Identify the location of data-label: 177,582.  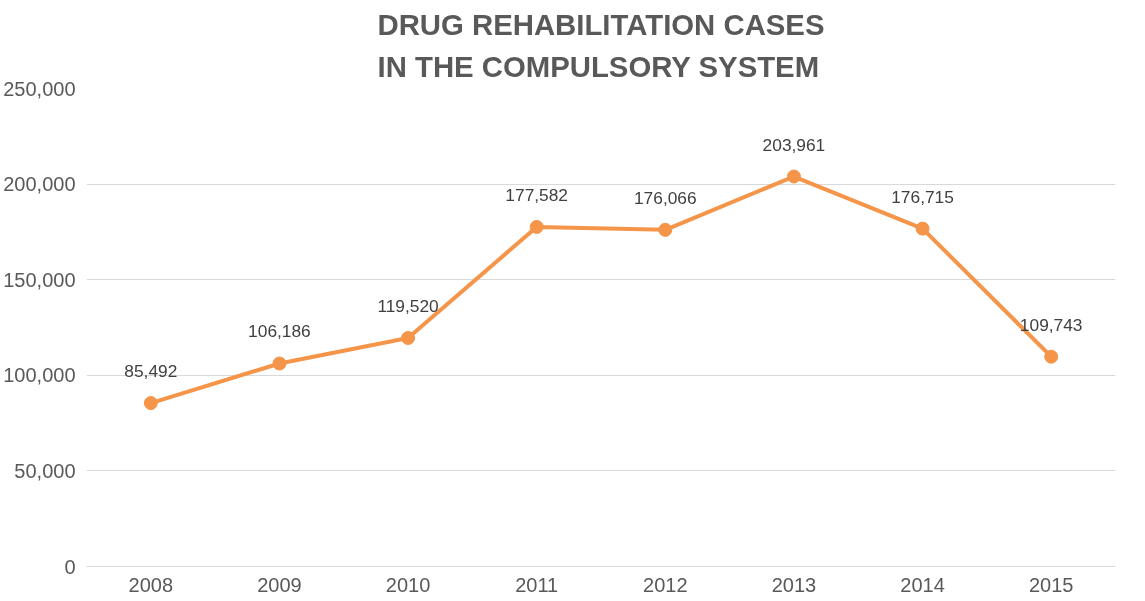
(537, 194).